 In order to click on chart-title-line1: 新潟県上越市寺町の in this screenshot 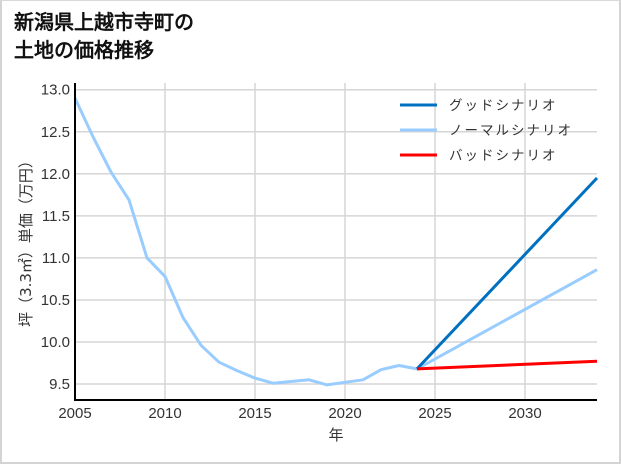, I will do `click(104, 22)`.